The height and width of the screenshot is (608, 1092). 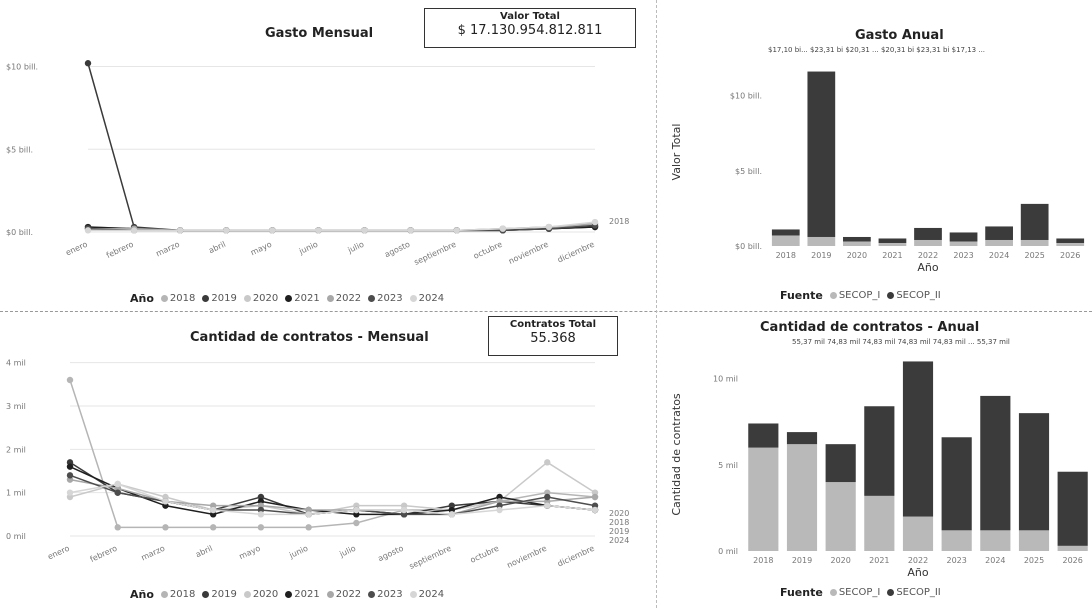 I want to click on x-tick-label-2022: 2022, so click(x=918, y=560).